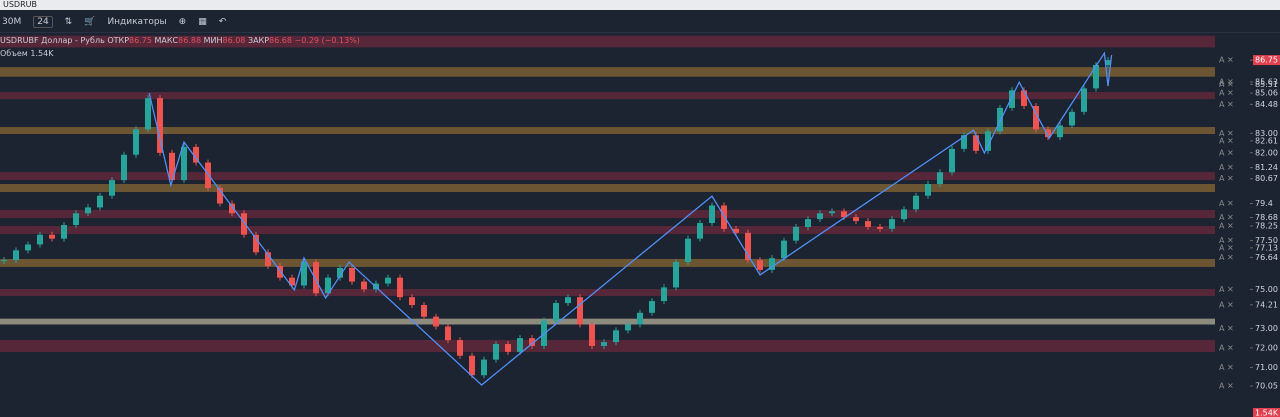 This screenshot has height=417, width=1280. I want to click on multiplier: 24, so click(43, 21).